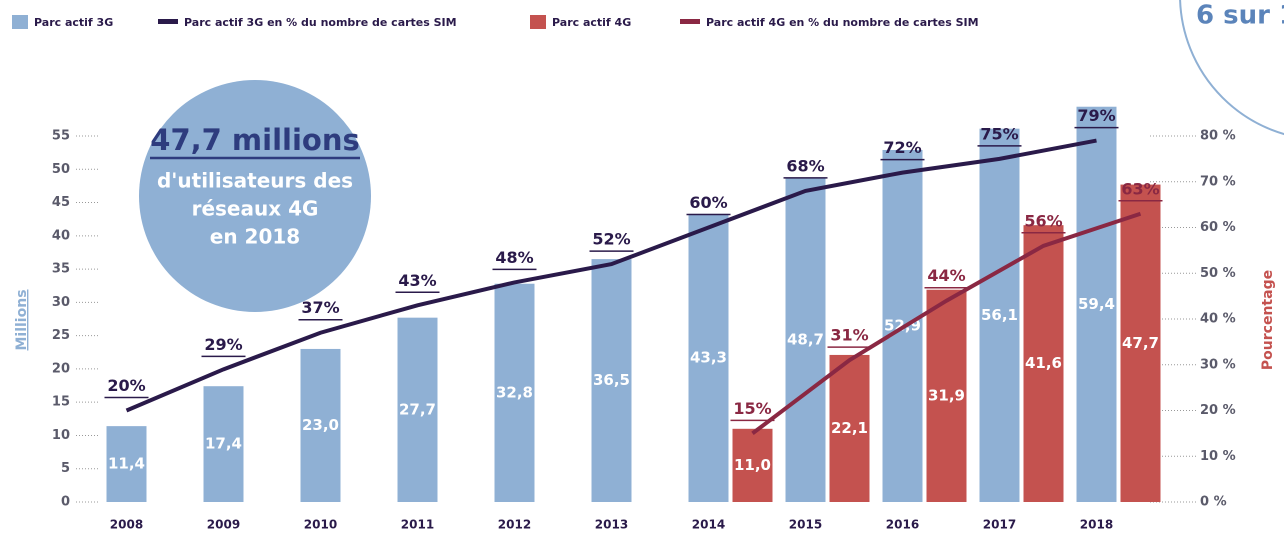 The height and width of the screenshot is (536, 1284). Describe the element at coordinates (320, 307) in the screenshot. I see `line-value-label: 37%` at that location.